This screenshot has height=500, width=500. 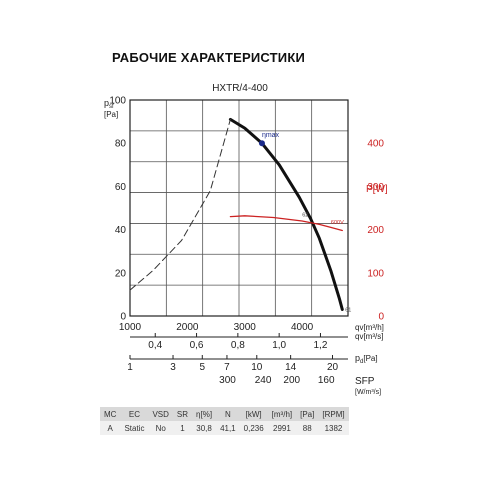 I want to click on spec-header-cell: [m³/h], so click(x=282, y=414).